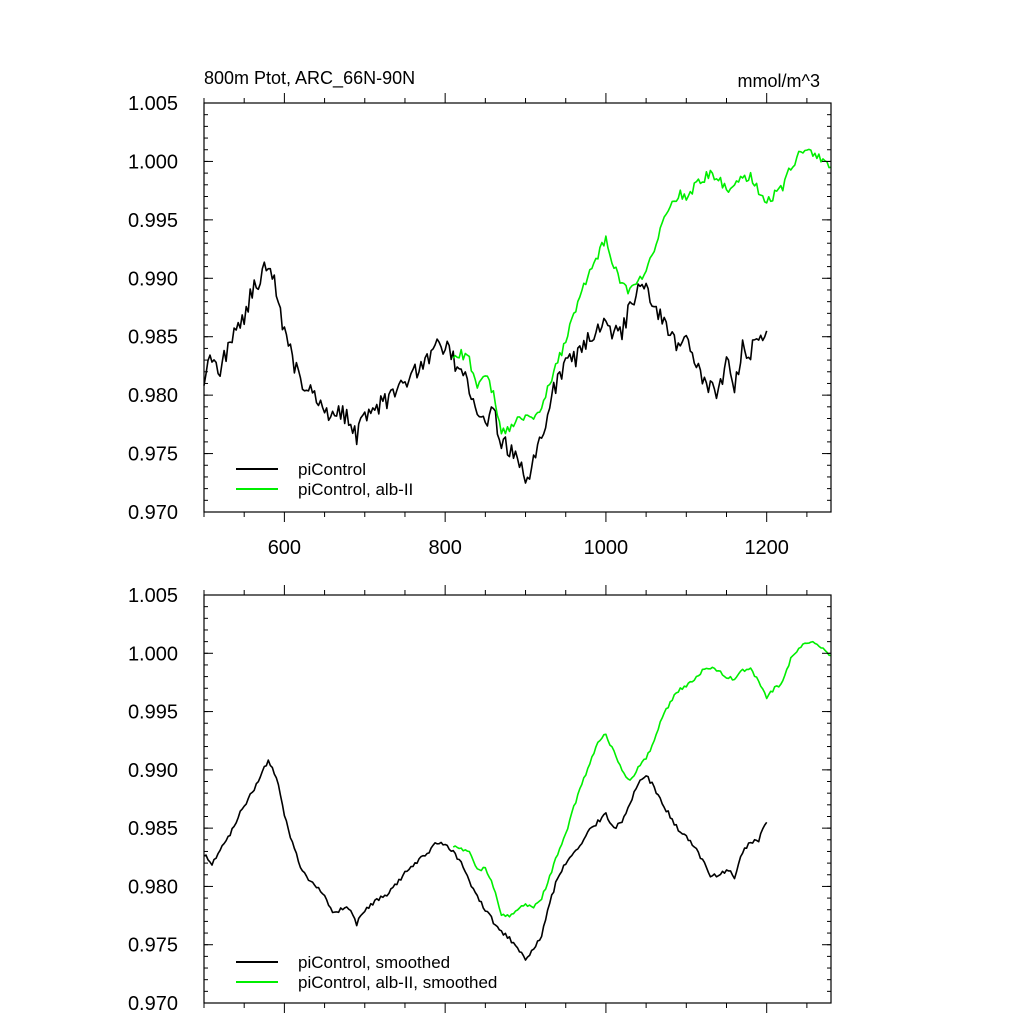 This screenshot has height=1024, width=1024. Describe the element at coordinates (284, 548) in the screenshot. I see `x-tick-label: 600` at that location.